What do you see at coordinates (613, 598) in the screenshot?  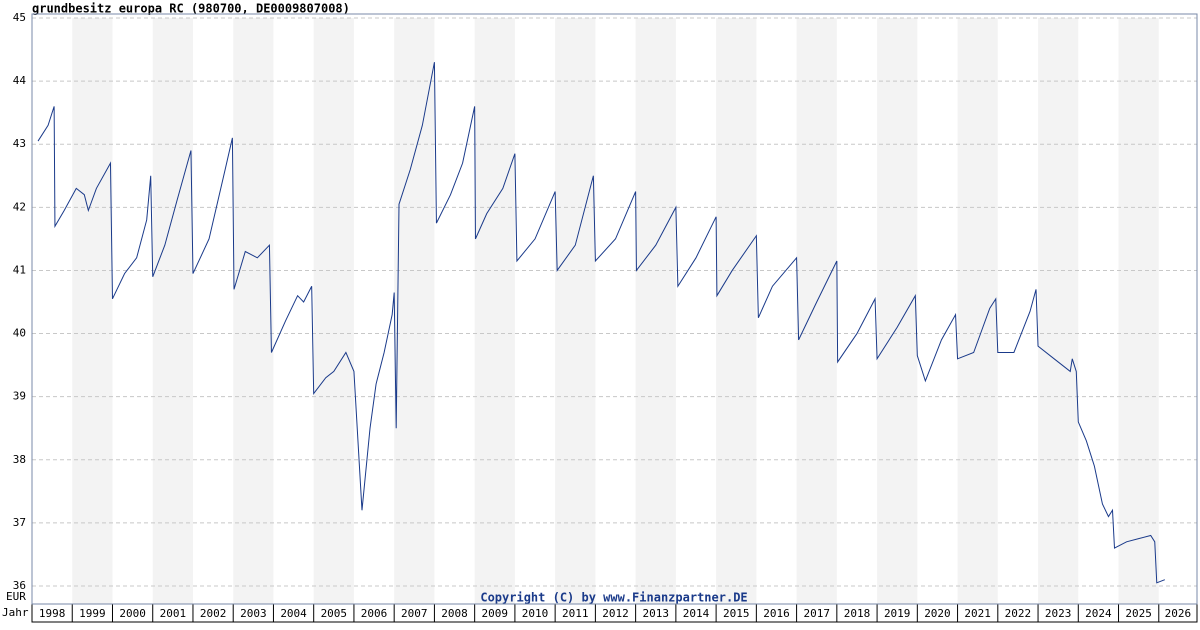 I see `copyright: Copyright (C) by www.Finanzpartner.DE` at bounding box center [613, 598].